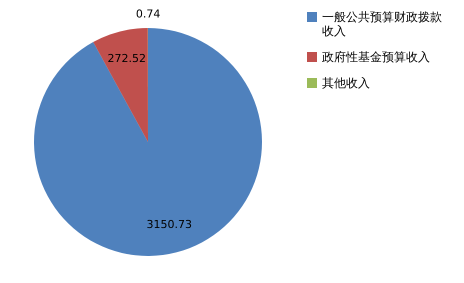 This screenshot has width=464, height=283. Describe the element at coordinates (148, 13) in the screenshot. I see `data-label: 0.74` at that location.